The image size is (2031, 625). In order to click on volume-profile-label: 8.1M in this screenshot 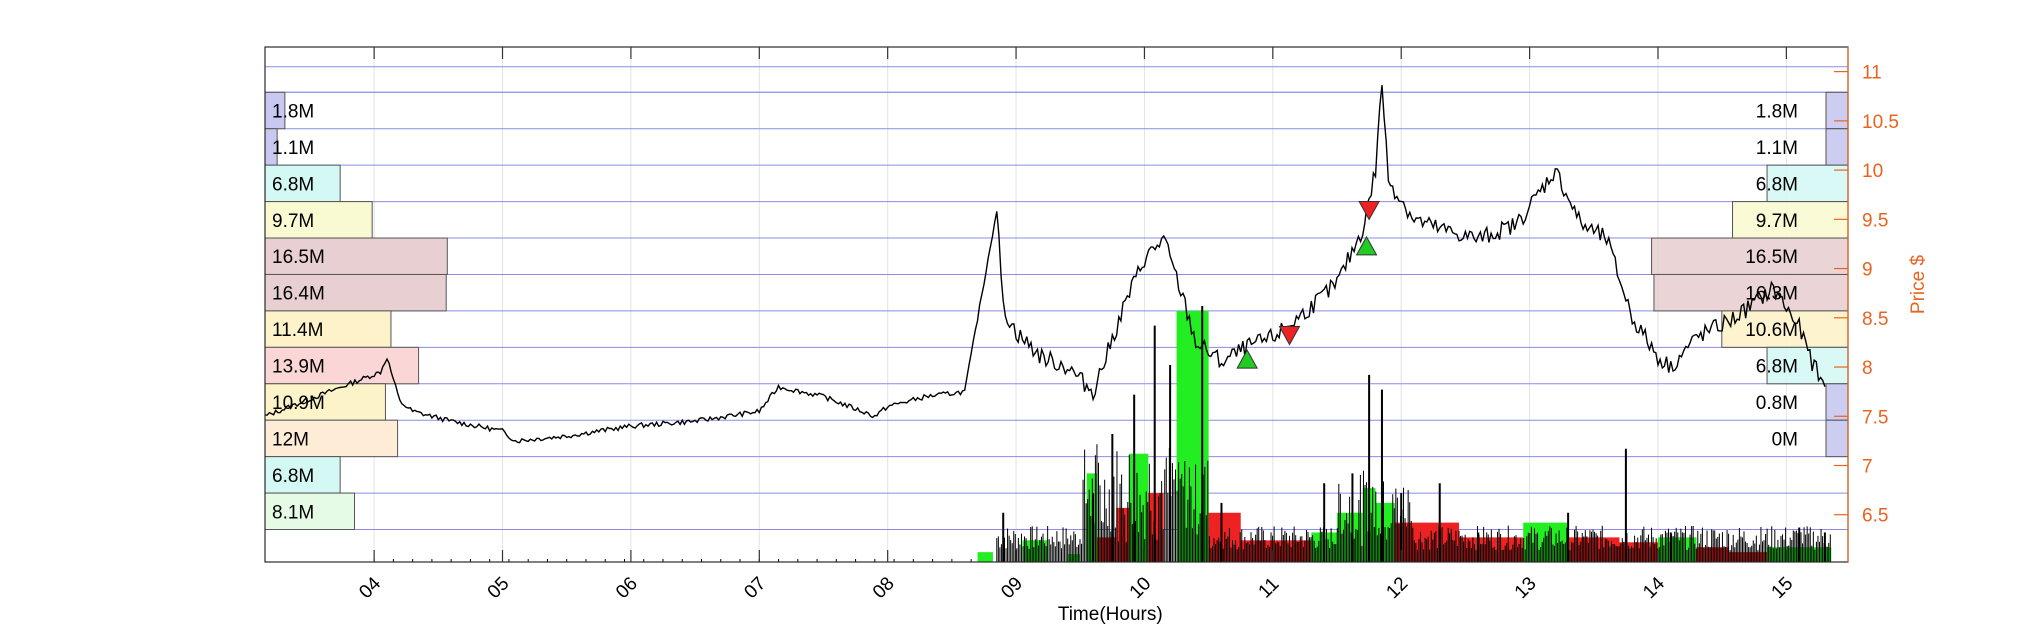, I will do `click(293, 512)`.